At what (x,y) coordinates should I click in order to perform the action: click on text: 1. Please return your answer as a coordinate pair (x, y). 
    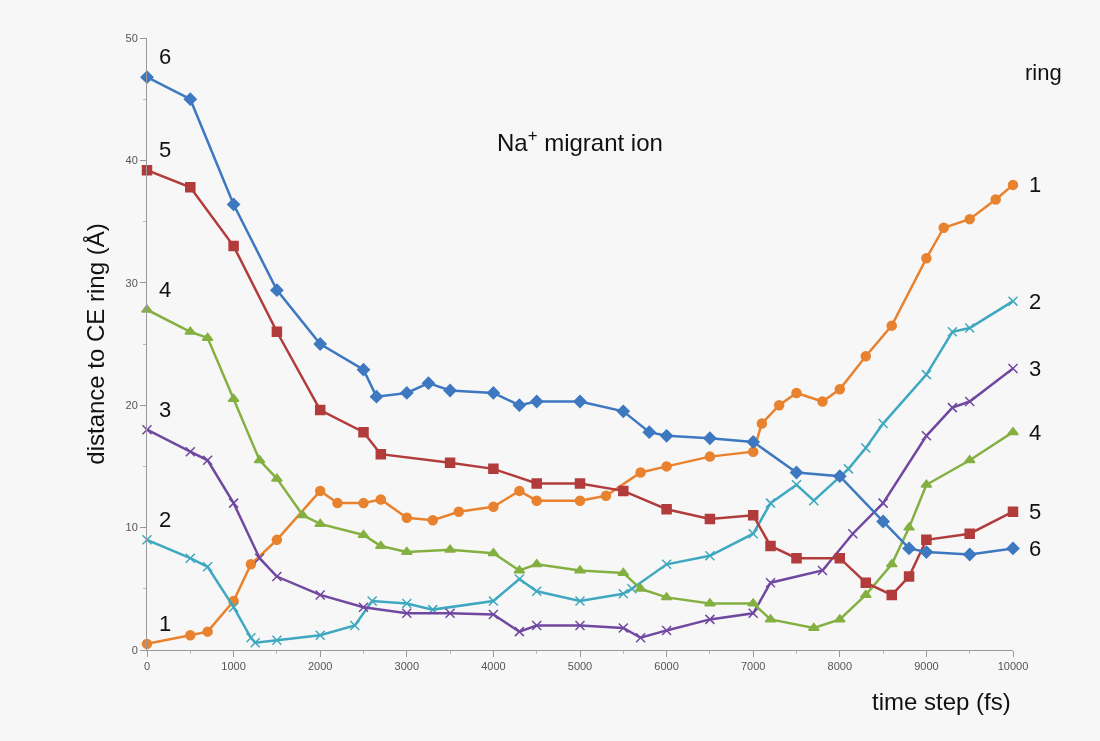
    Looking at the image, I should click on (1035, 184).